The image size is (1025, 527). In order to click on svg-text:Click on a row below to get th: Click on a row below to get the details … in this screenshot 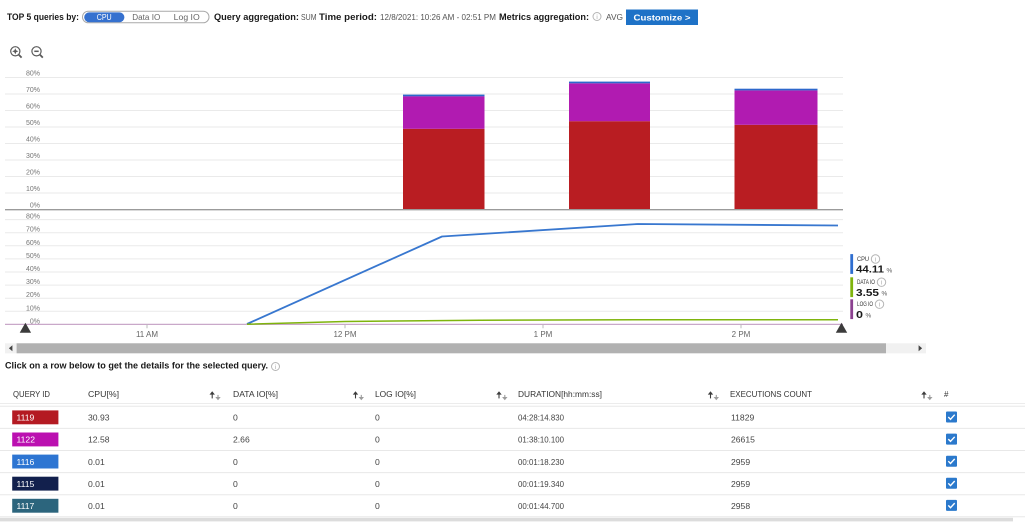, I will do `click(136, 366)`.